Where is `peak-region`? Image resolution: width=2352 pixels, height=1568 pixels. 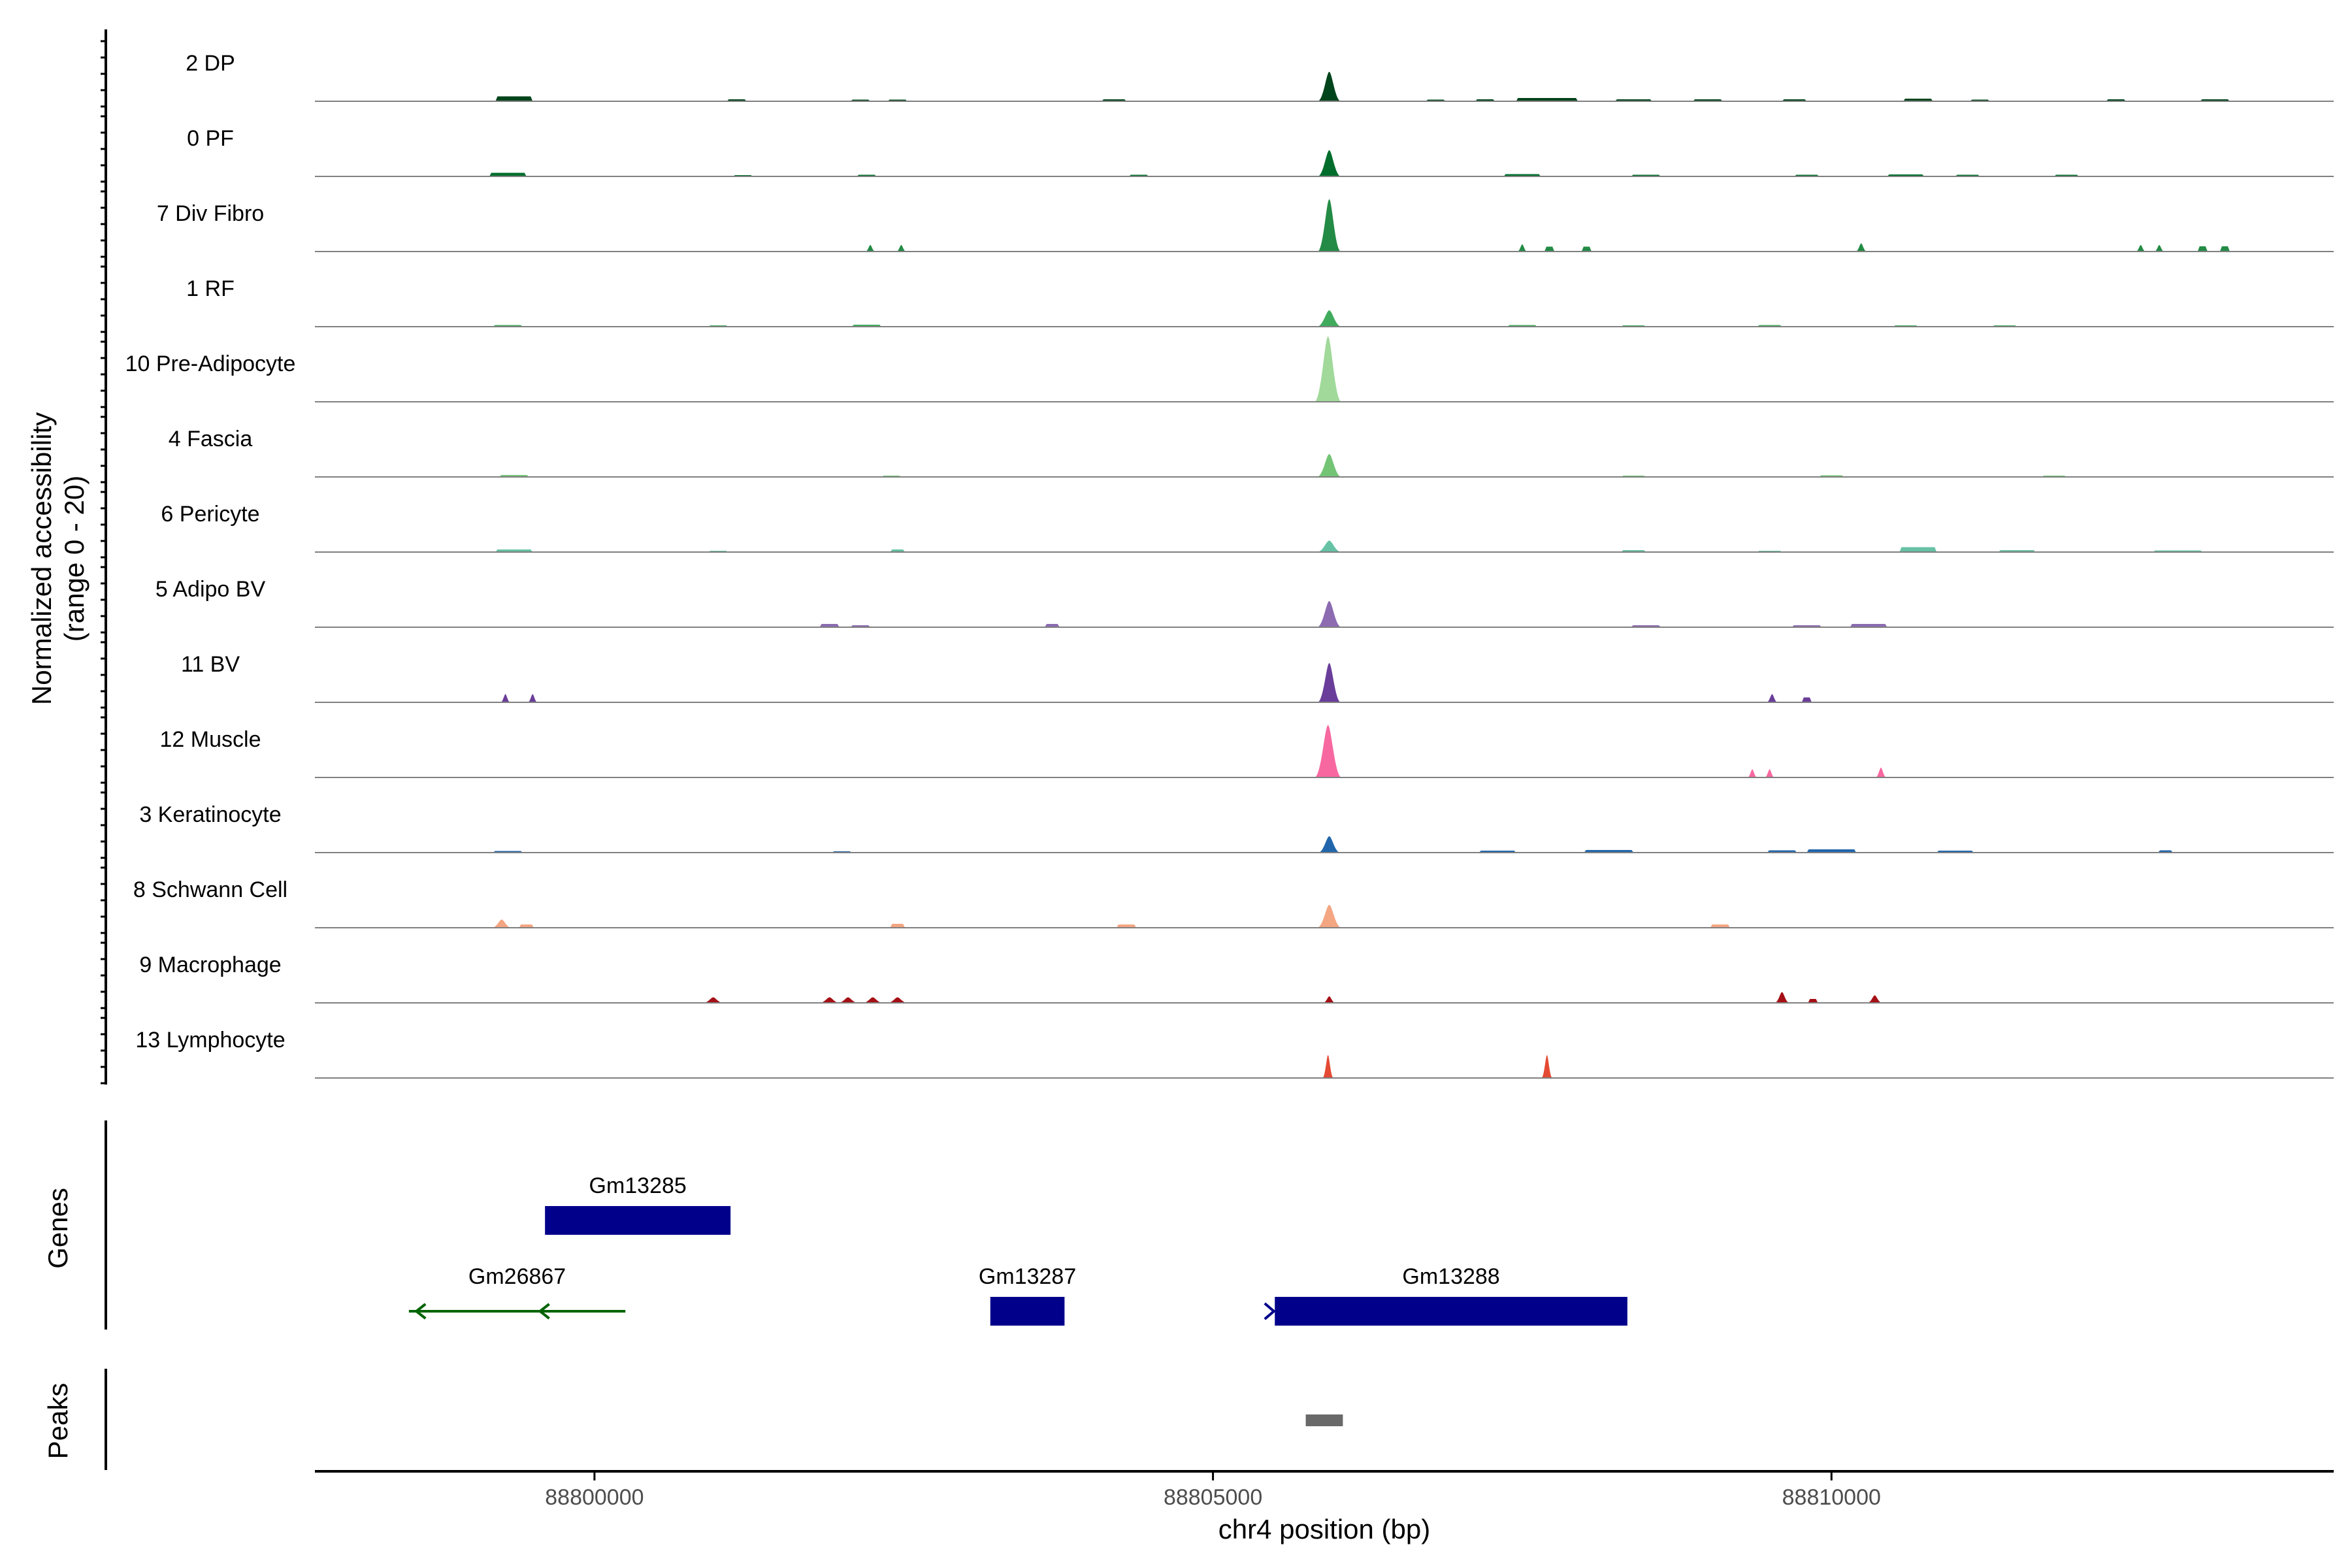
peak-region is located at coordinates (1324, 1420).